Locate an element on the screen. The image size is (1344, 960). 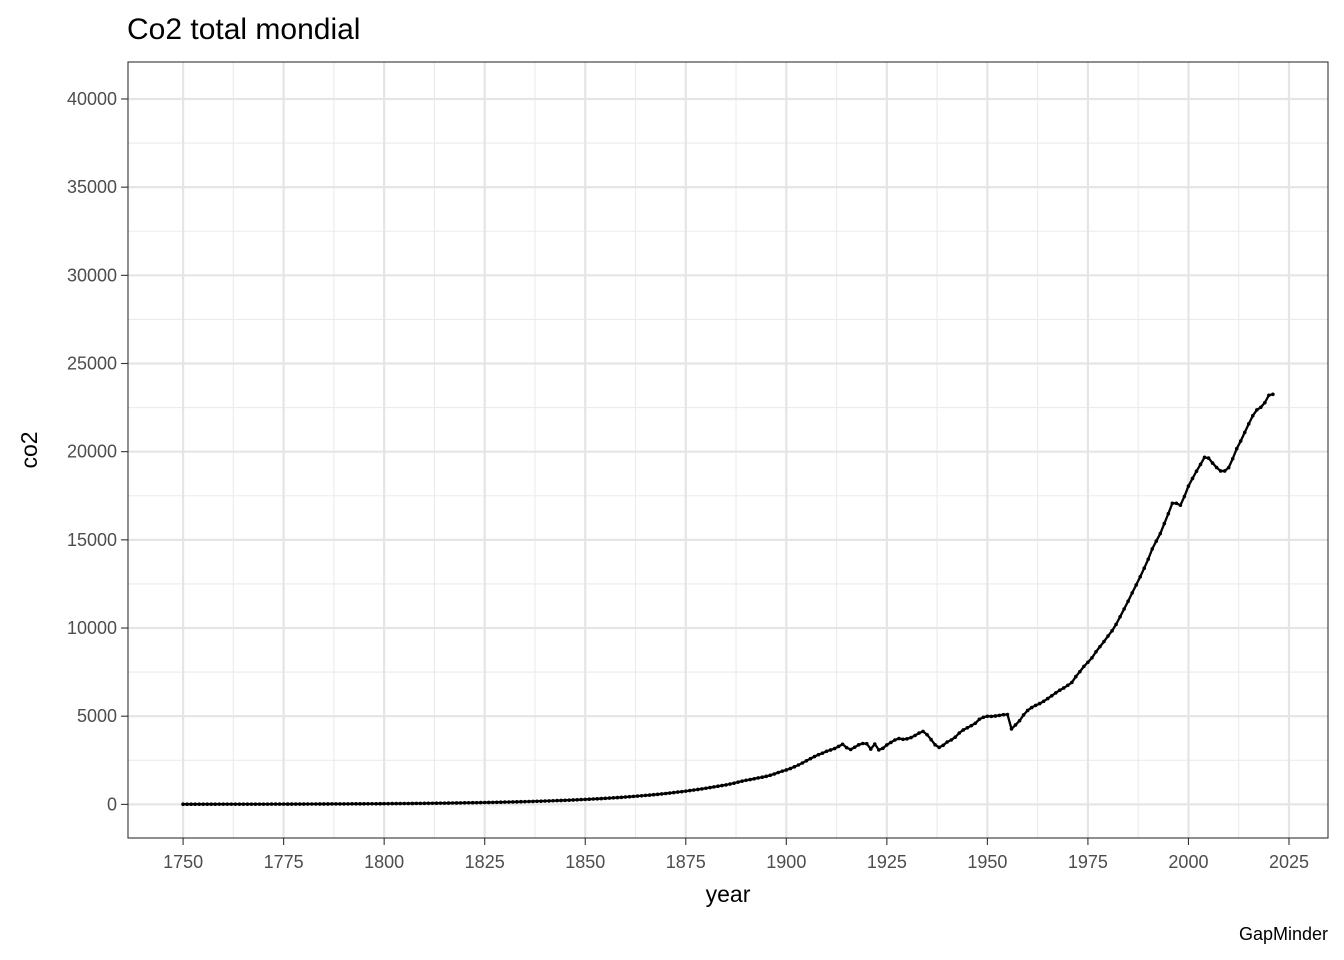
x-tick-label: 1925 is located at coordinates (887, 862).